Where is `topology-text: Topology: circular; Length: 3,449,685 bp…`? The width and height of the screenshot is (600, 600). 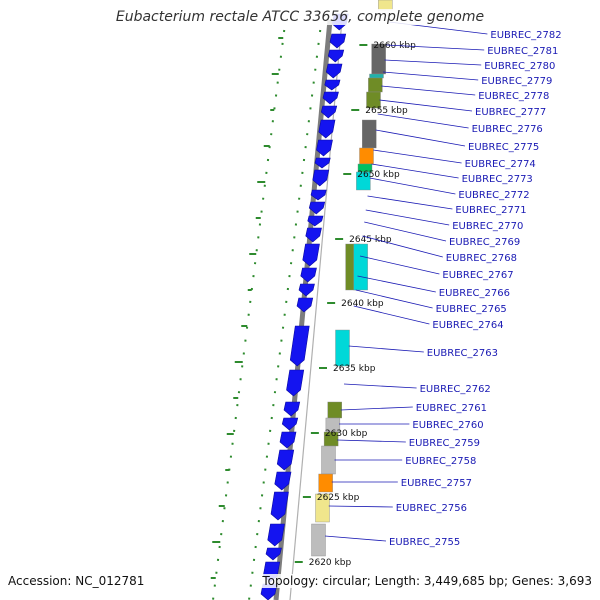
topology-text: Topology: circular; Length: 3,449,685 bp… is located at coordinates (427, 581).